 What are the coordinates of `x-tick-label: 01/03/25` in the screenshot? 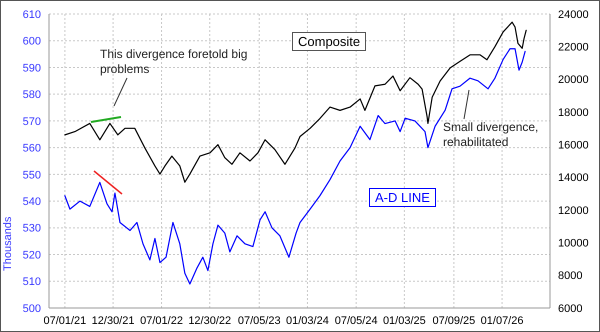 It's located at (404, 320).